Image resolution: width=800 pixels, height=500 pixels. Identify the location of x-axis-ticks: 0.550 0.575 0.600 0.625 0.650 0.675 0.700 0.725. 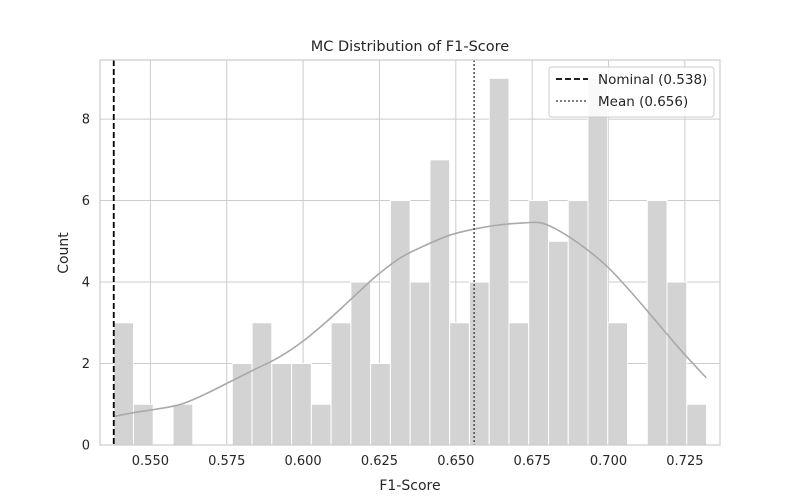
(418, 461).